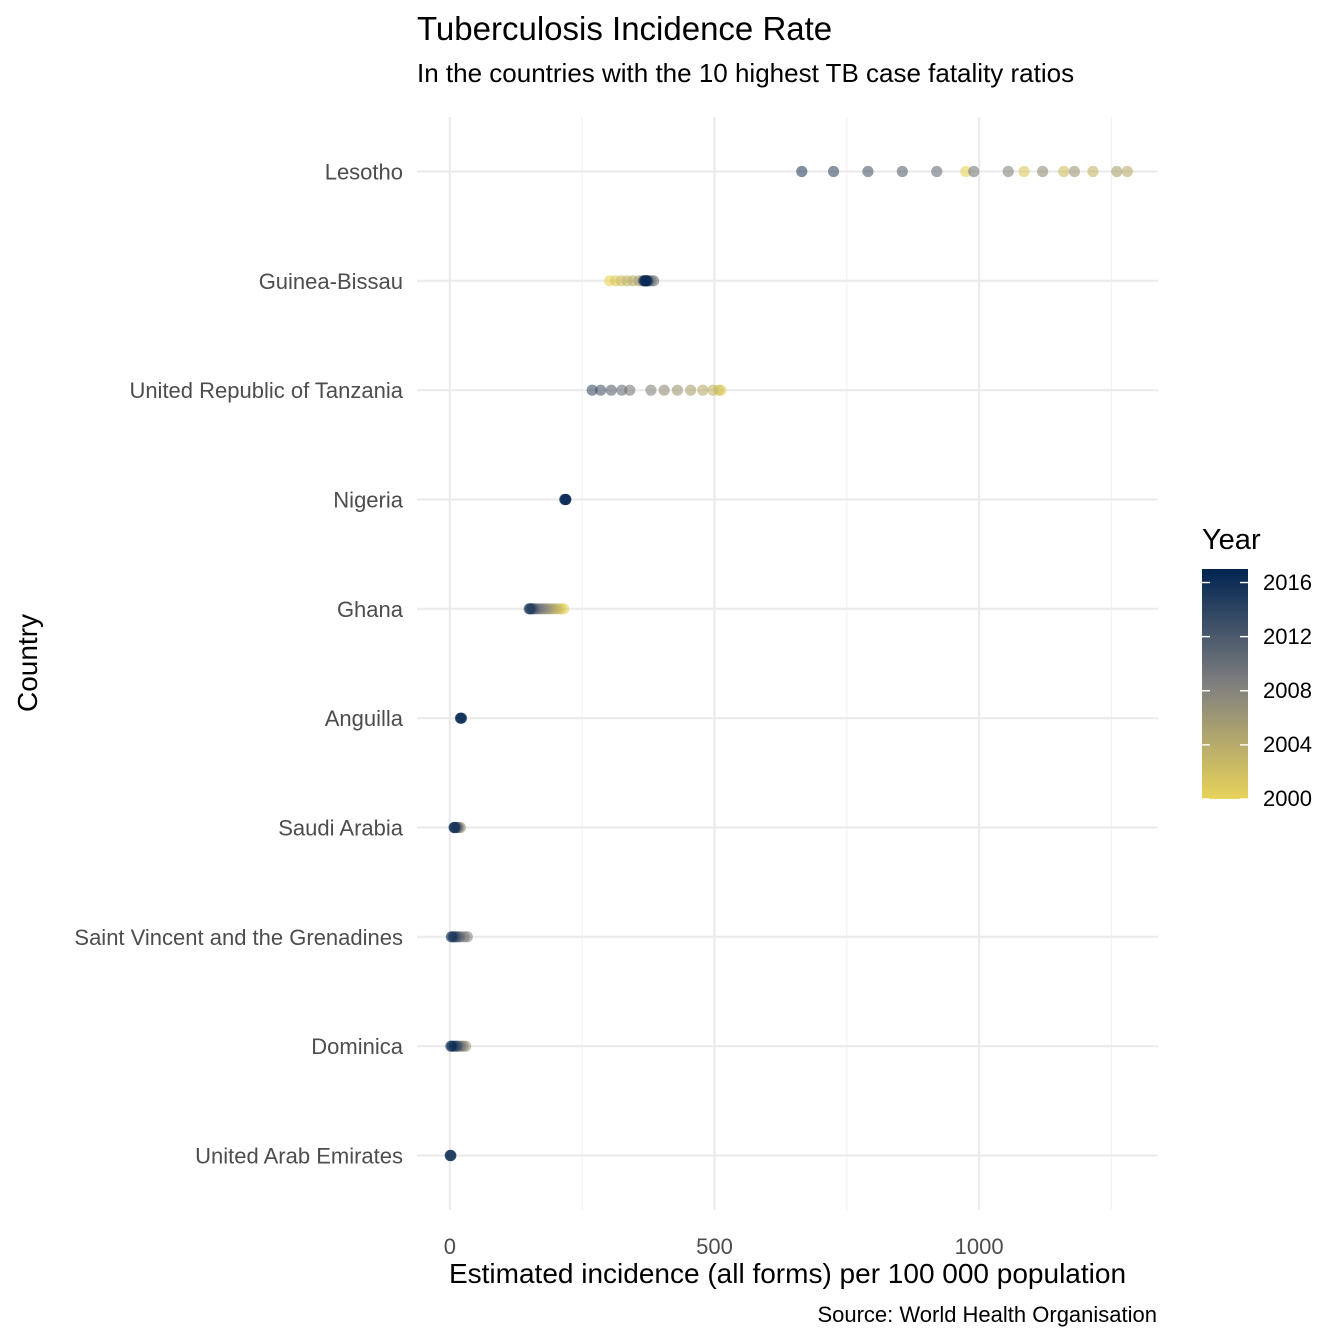  Describe the element at coordinates (1231, 540) in the screenshot. I see `legend-title: Year` at that location.